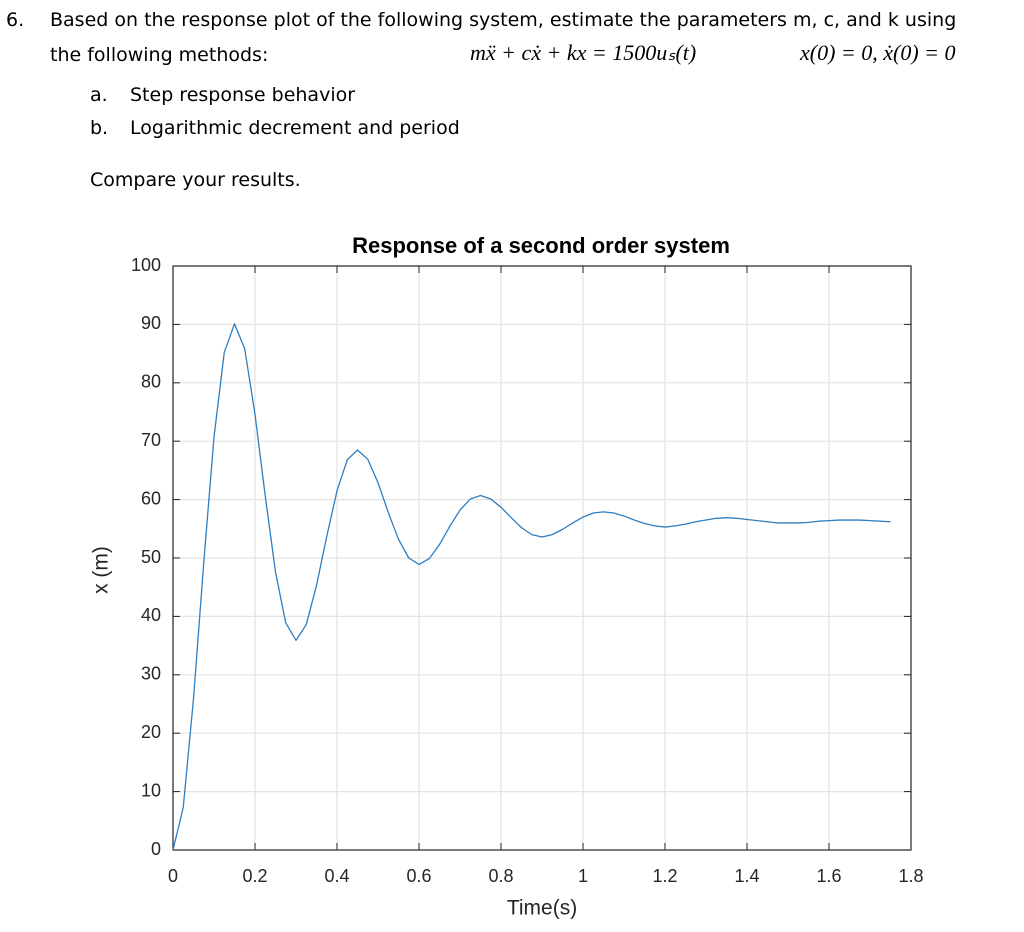 The image size is (1024, 932). What do you see at coordinates (243, 95) in the screenshot?
I see `item-text: Step response behavior` at bounding box center [243, 95].